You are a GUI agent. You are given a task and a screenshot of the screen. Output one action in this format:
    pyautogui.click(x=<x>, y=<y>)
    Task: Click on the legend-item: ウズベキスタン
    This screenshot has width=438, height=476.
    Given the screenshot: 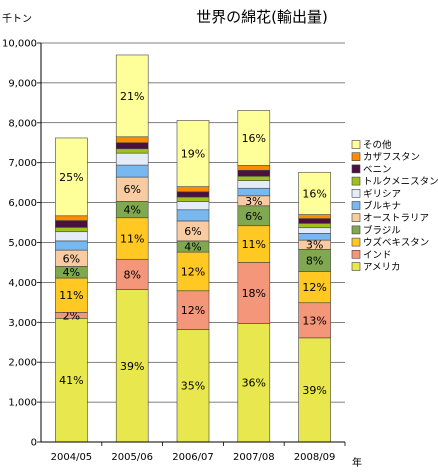 What is the action you would take?
    pyautogui.click(x=390, y=243)
    